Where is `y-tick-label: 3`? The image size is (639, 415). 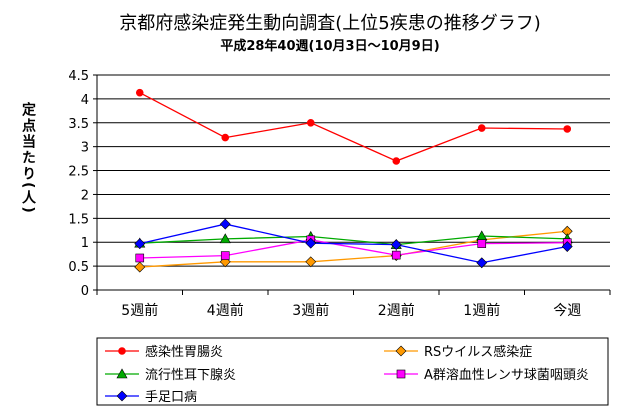
y-tick-label: 3 is located at coordinates (85, 148).